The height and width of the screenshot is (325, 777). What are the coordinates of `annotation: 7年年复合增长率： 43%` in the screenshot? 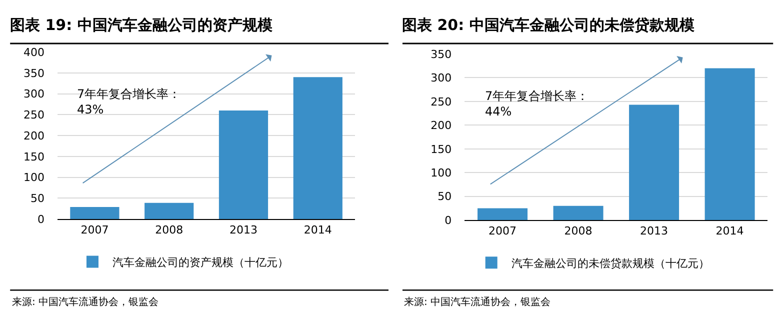 It's located at (129, 102).